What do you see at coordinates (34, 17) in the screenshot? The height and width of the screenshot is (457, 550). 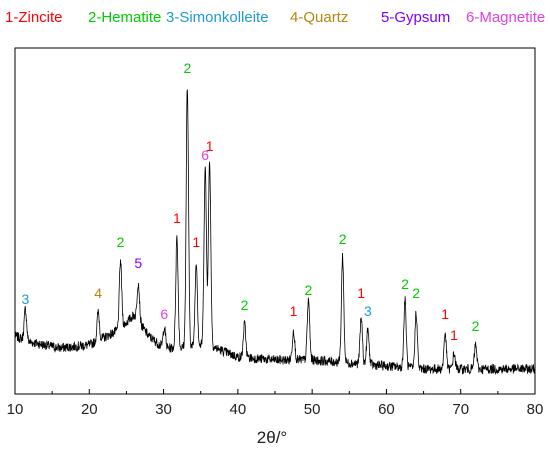 I see `legend-entry: 1-Zincite` at bounding box center [34, 17].